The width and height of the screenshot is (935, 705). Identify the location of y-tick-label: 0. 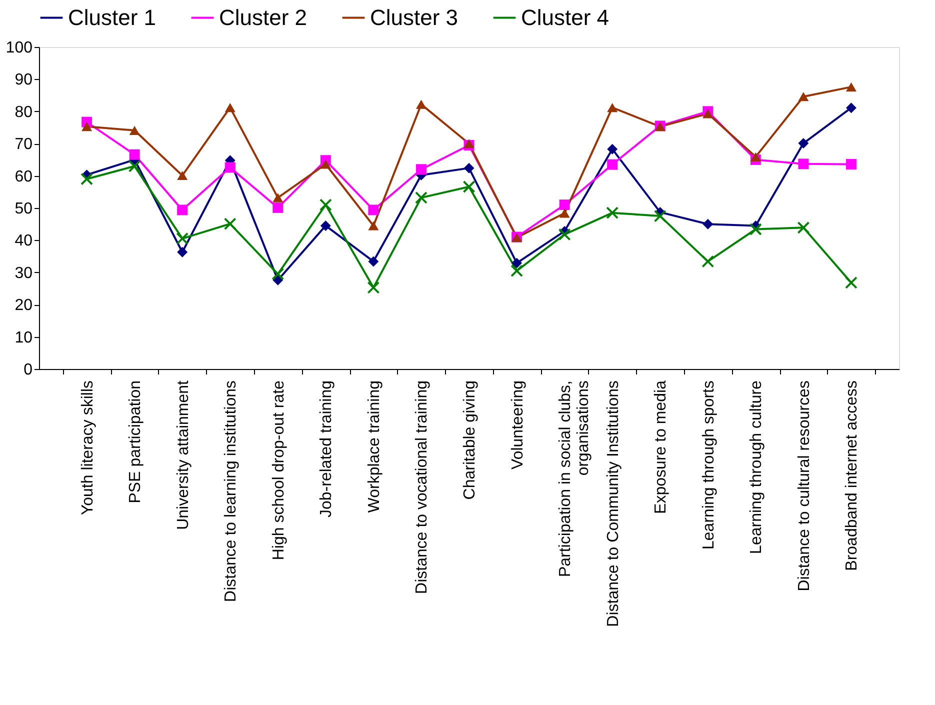
(28, 370).